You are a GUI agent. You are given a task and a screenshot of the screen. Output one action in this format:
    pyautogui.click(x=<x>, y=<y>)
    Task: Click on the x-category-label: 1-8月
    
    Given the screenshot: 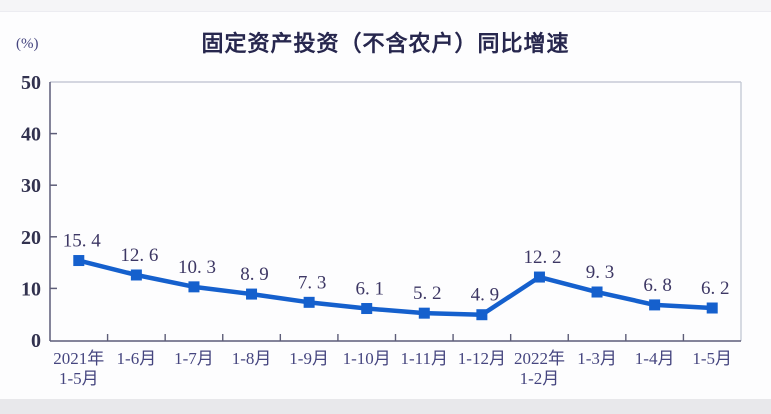 What is the action you would take?
    pyautogui.click(x=252, y=358)
    